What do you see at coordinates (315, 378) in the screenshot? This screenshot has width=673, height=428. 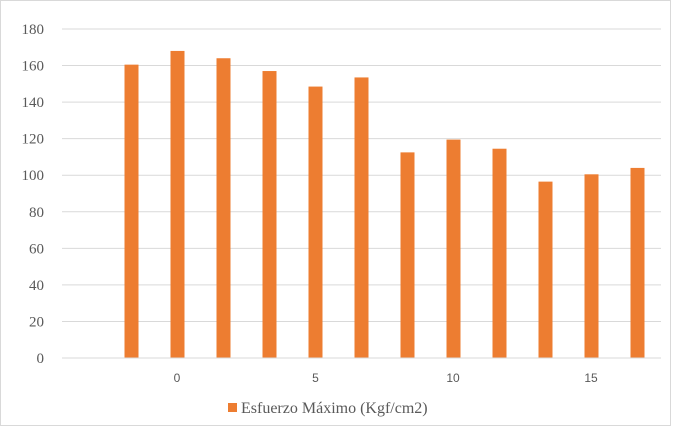 I see `x-tick-label: 5` at bounding box center [315, 378].